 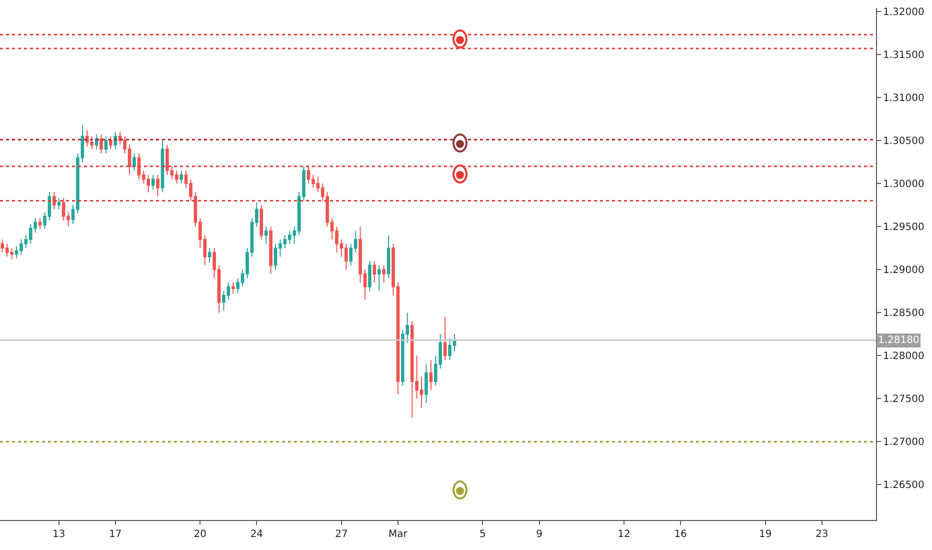 I want to click on x-tick-label: 5, so click(x=483, y=534).